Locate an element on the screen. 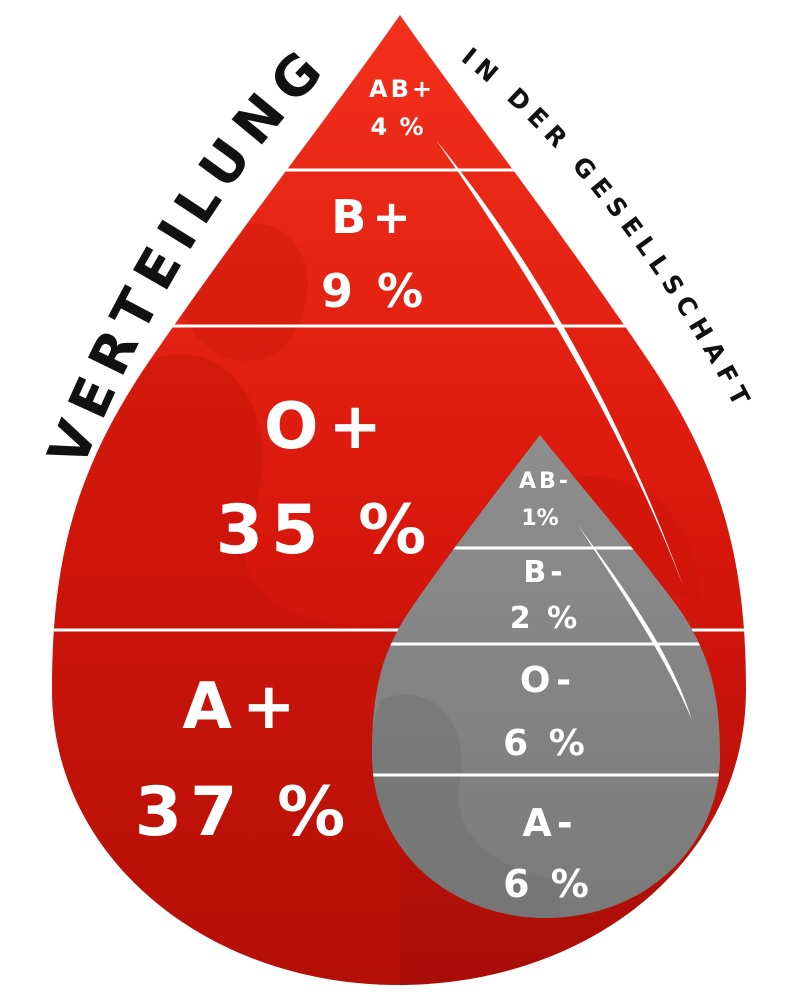 Image resolution: width=800 pixels, height=1000 pixels. label-bpos-group: B+ is located at coordinates (374, 217).